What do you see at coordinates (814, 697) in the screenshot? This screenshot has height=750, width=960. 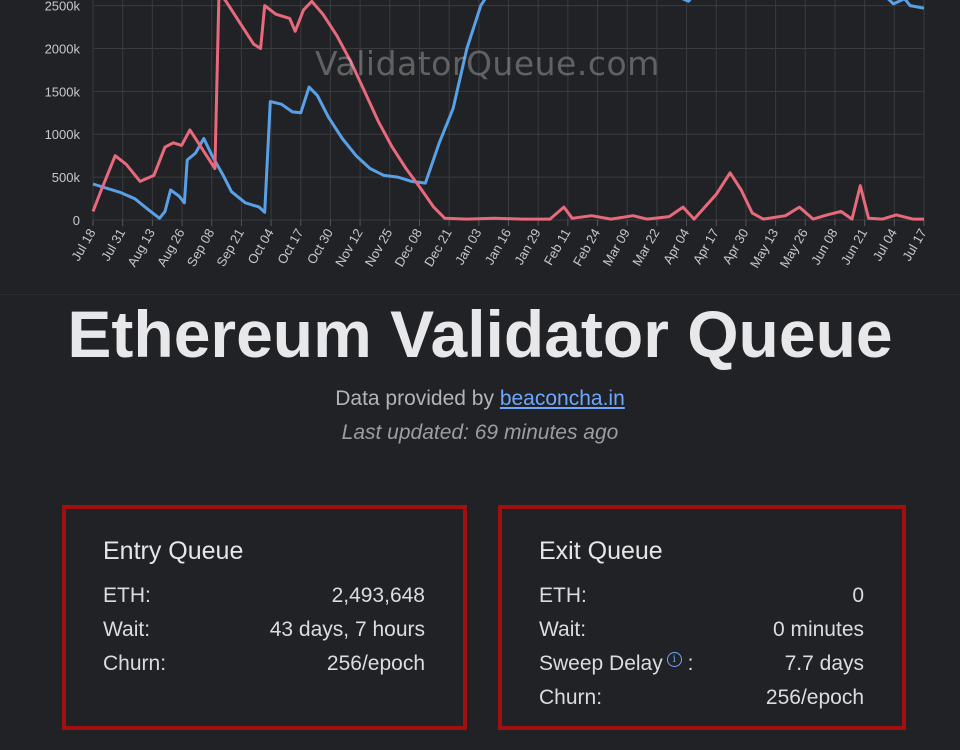 I see `exit-churn-value: 256/epoch` at bounding box center [814, 697].